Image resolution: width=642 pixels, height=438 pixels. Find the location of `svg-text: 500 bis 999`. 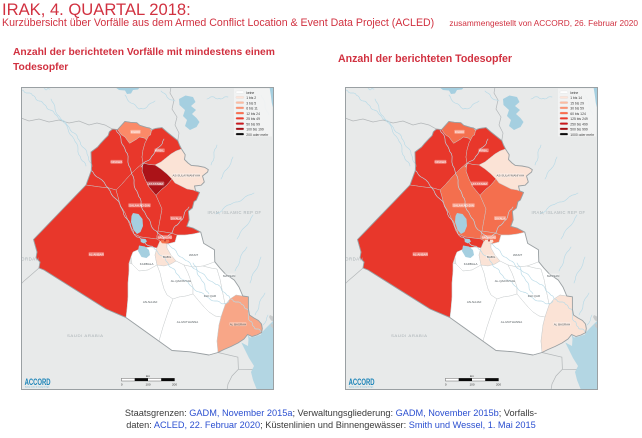

svg-text: 500 bis 999 is located at coordinates (579, 130).